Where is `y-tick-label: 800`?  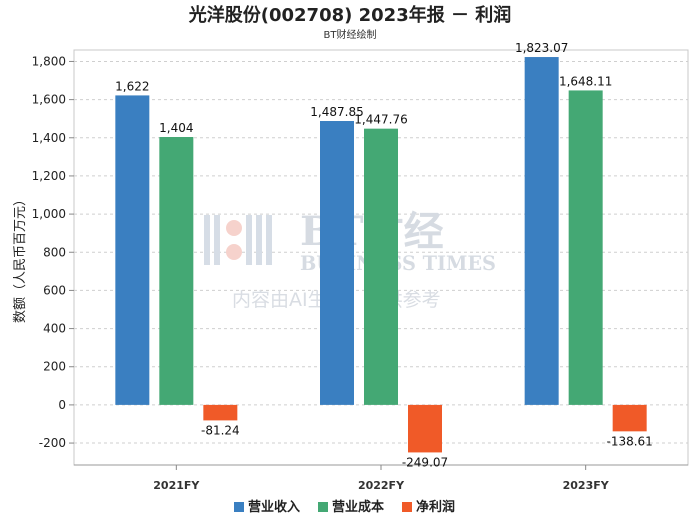 y-tick-label: 800 is located at coordinates (54, 252).